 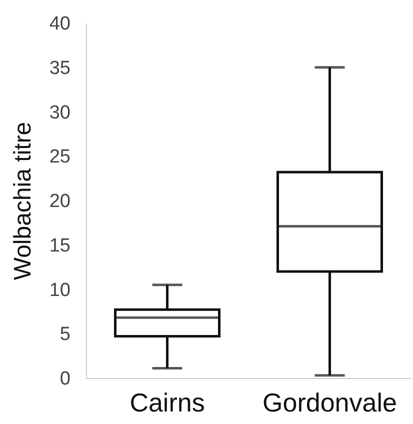 I want to click on y-tick-label: 10, so click(x=59, y=290).